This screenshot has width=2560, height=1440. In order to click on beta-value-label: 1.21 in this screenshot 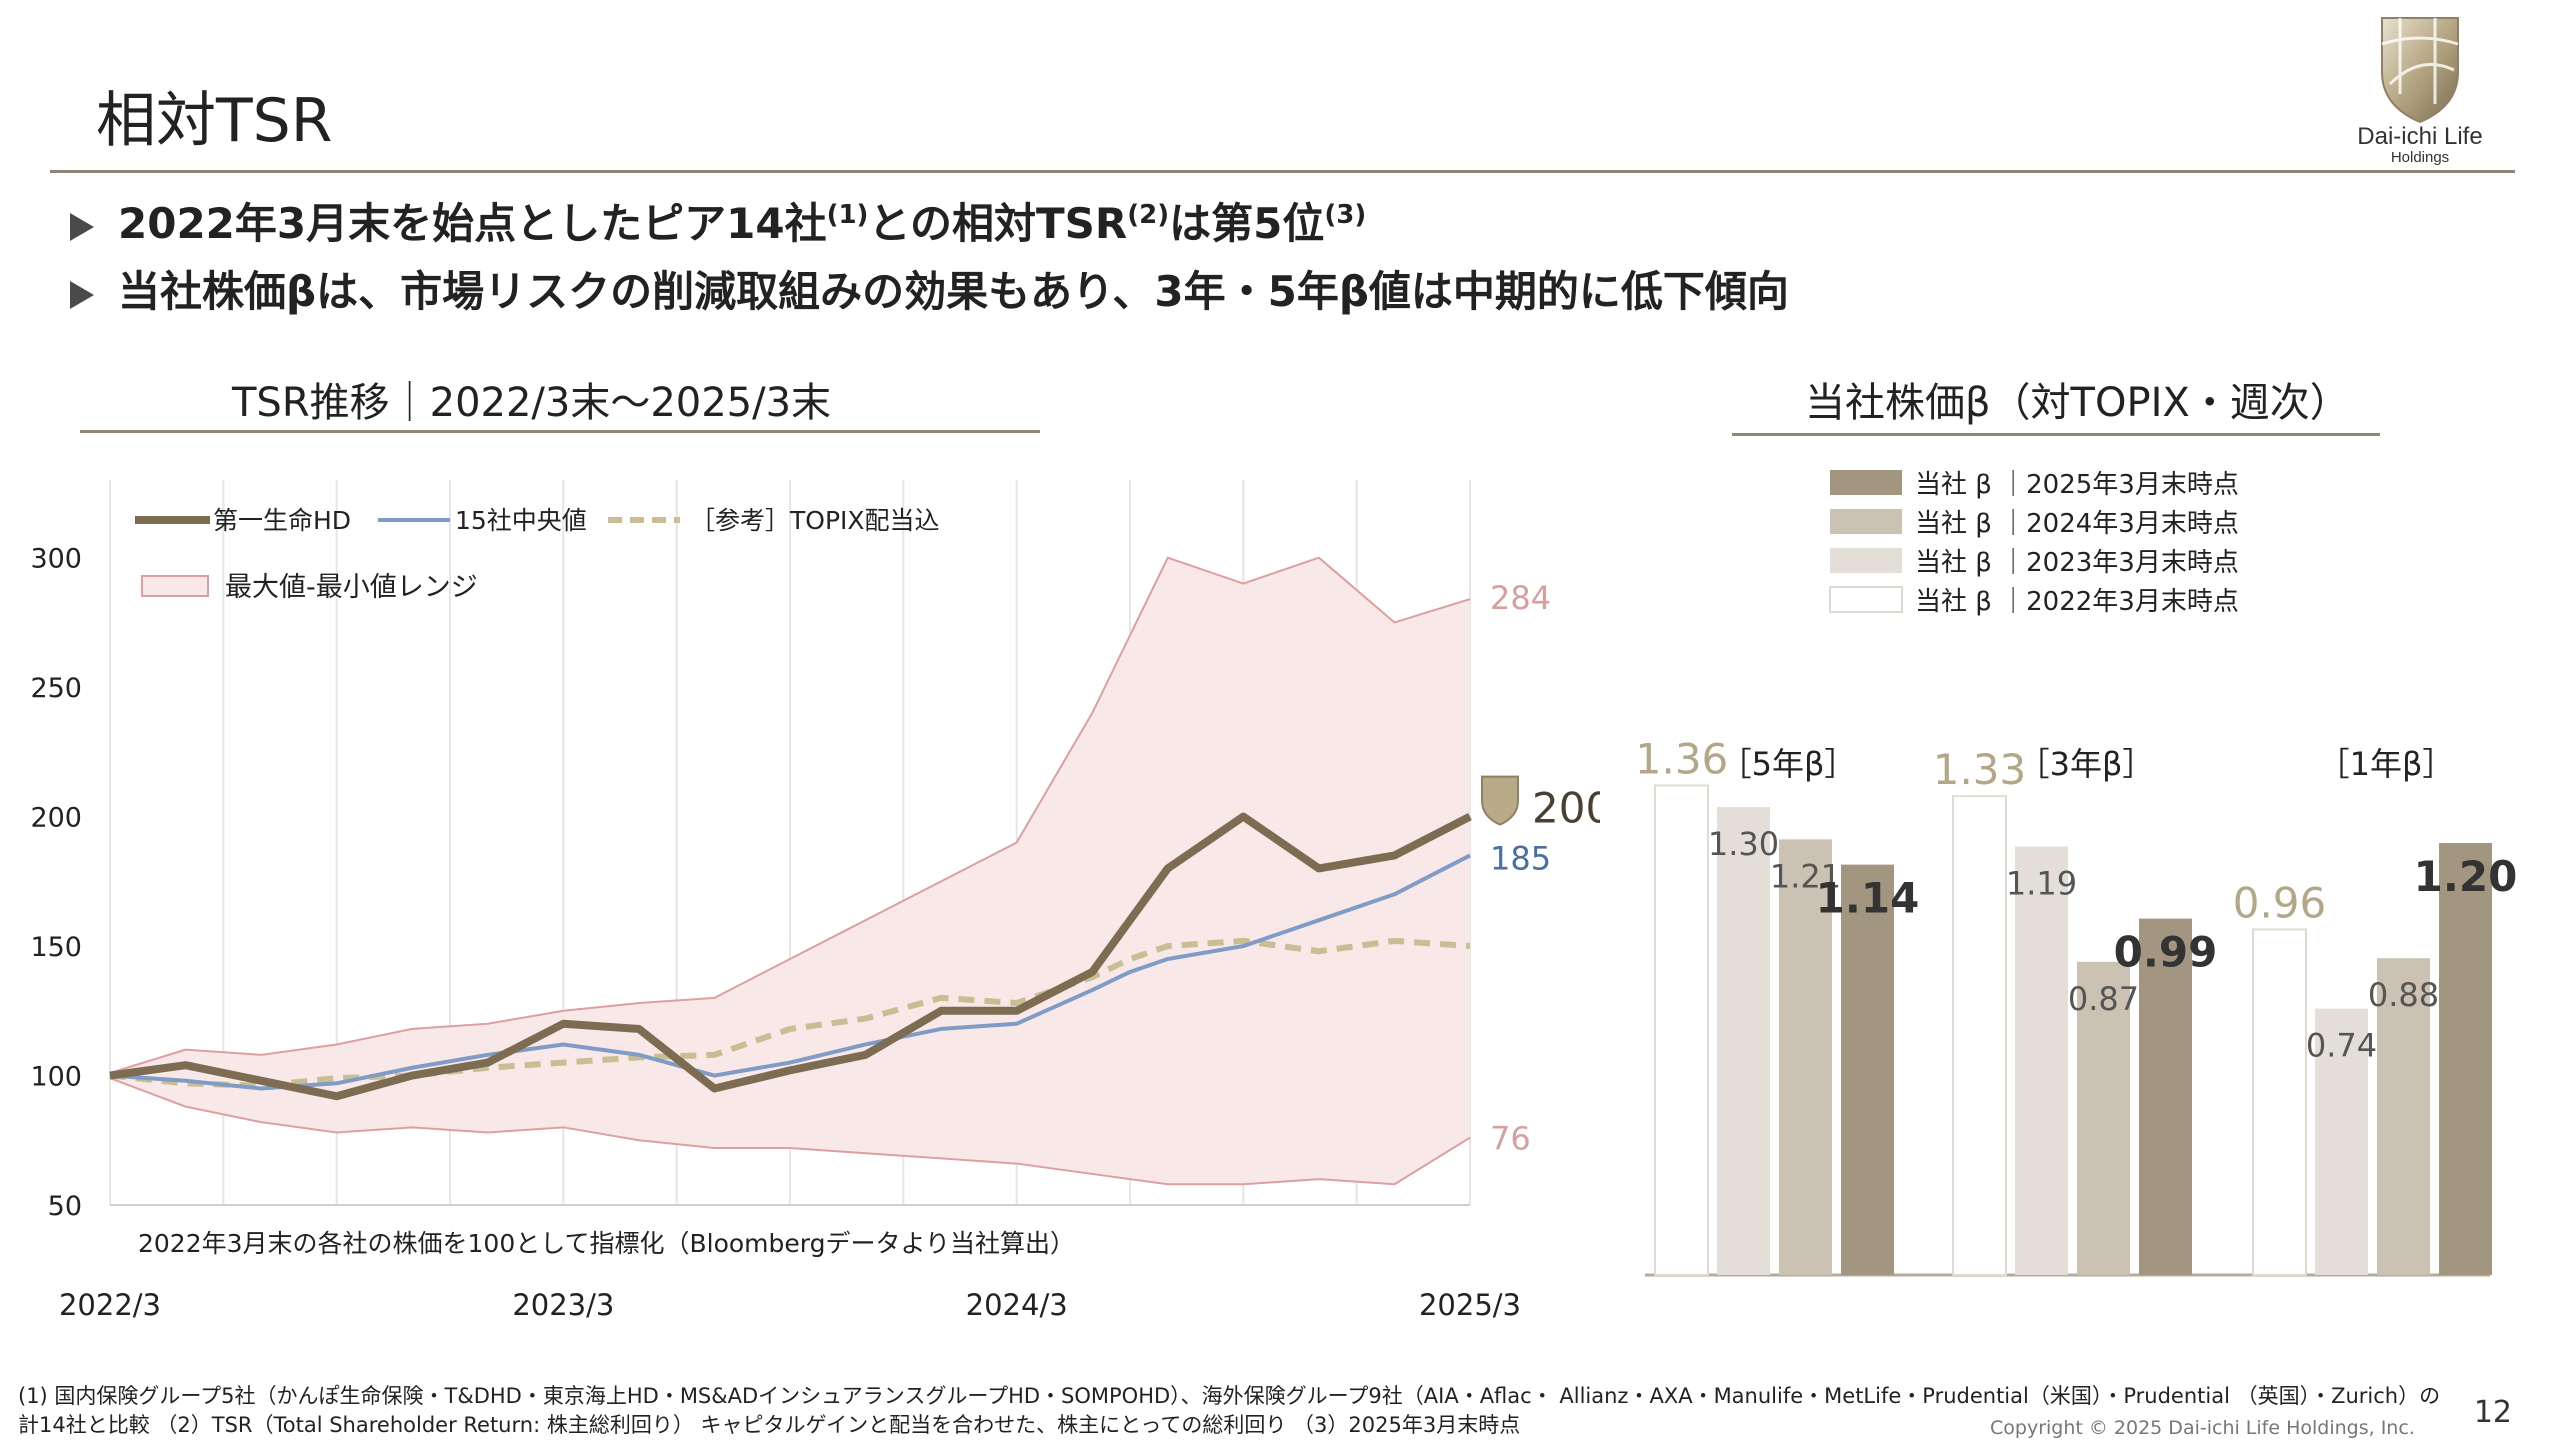, I will do `click(1805, 876)`.